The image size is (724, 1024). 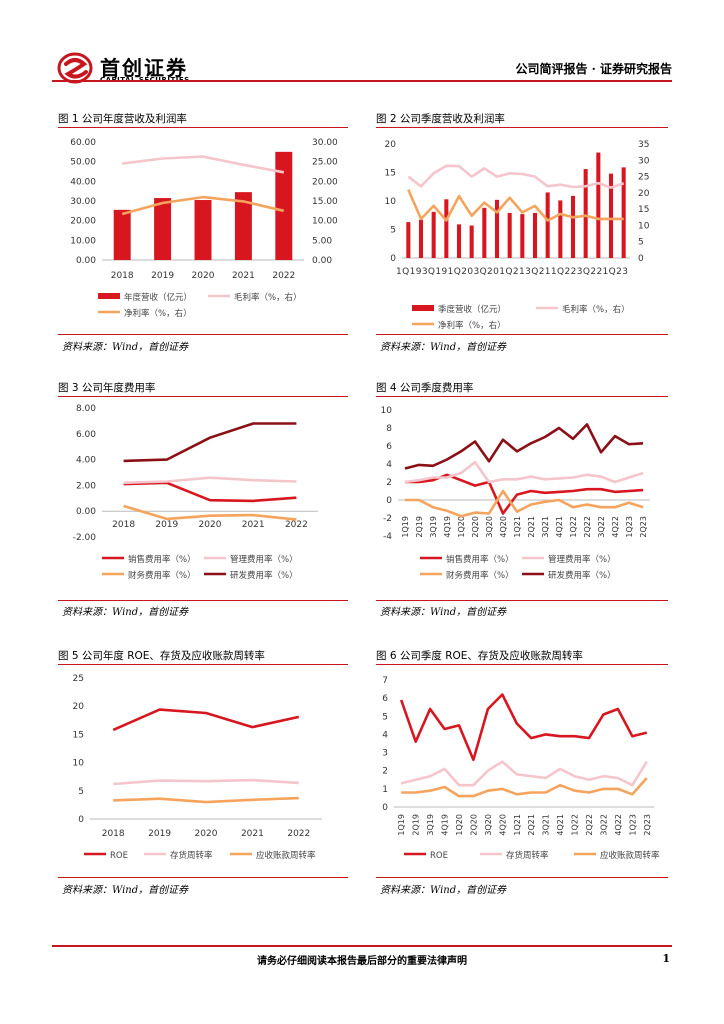 What do you see at coordinates (86, 261) in the screenshot?
I see `fig1-ytick: 0.00` at bounding box center [86, 261].